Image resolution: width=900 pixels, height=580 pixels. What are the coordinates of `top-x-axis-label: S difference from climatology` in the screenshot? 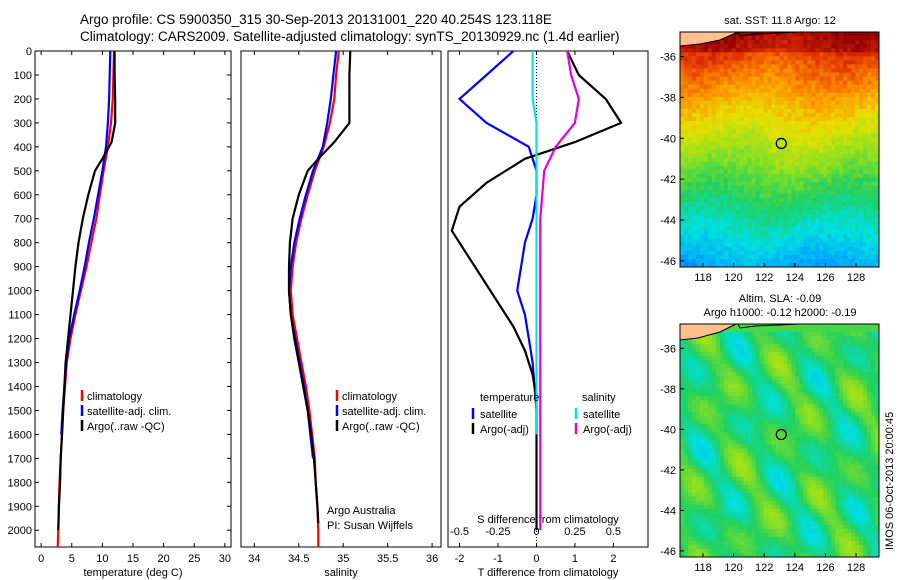 It's located at (548, 520).